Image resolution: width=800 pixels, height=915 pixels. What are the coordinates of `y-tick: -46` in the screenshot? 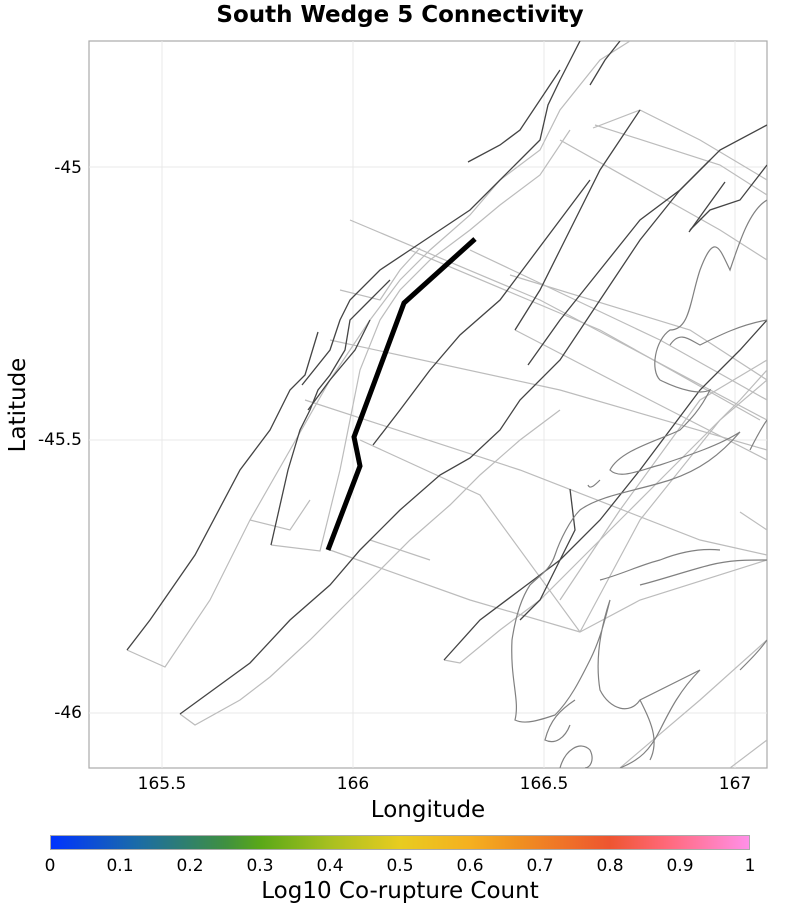 It's located at (68, 713).